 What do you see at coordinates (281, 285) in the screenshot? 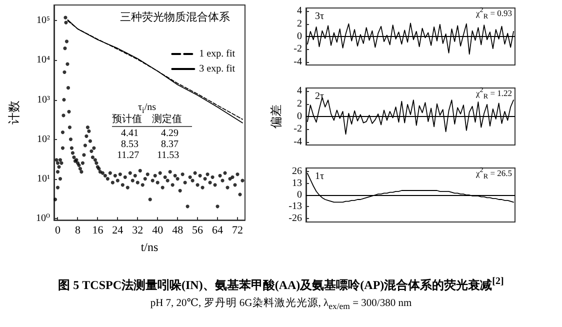
I see `caption: 图 5 TCSPC法测量吲哚(IN)、氨基苯甲酸(AA)及氨基嘌呤(AP)混合体系的荧光衰减$^{[2]}$` at bounding box center [281, 285].